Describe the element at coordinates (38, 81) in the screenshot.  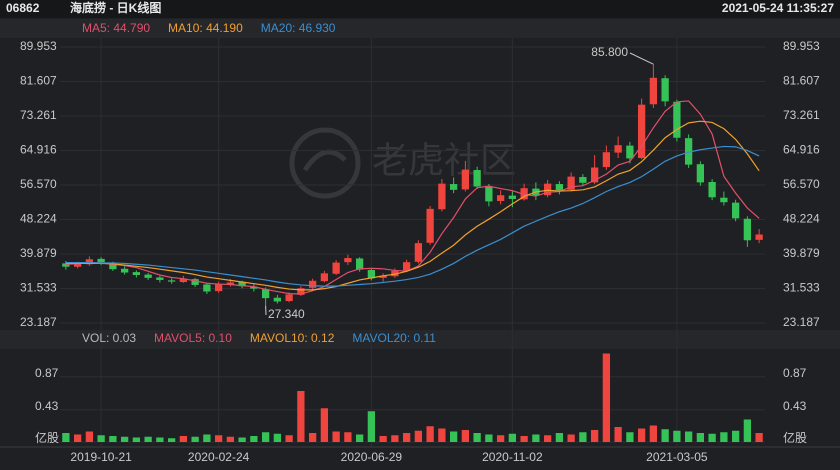
I see `y-tick-label-left: 81.607` at that location.